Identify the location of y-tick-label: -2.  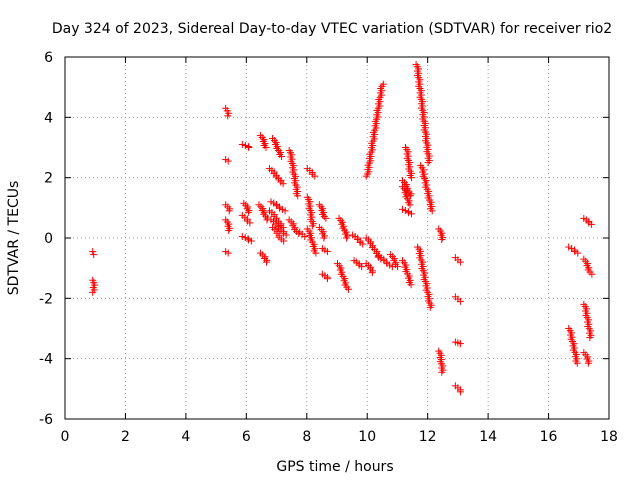
(46, 299).